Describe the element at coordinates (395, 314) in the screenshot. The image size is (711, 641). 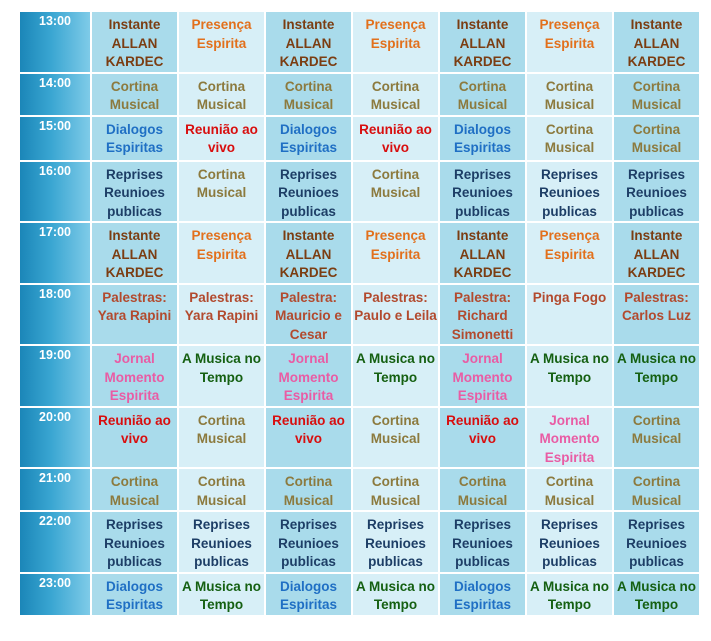
I see `program-cell: Palestras: Paulo e Leila` at that location.